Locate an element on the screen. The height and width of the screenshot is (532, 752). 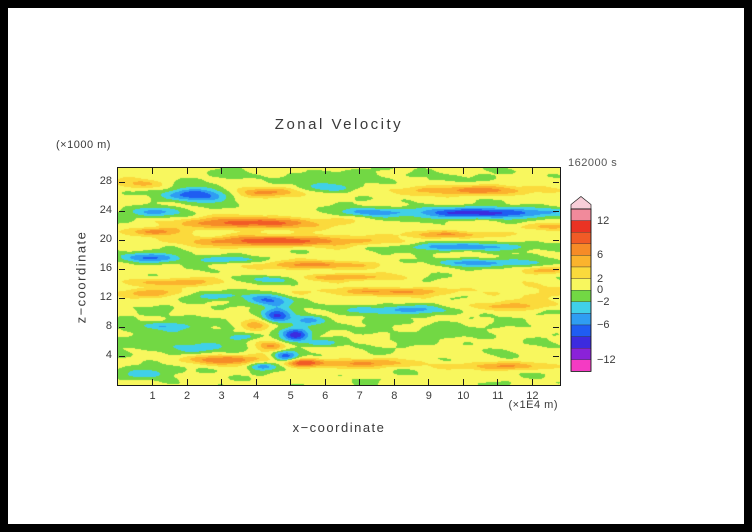
z-tick-label: 8 is located at coordinates (108, 326).